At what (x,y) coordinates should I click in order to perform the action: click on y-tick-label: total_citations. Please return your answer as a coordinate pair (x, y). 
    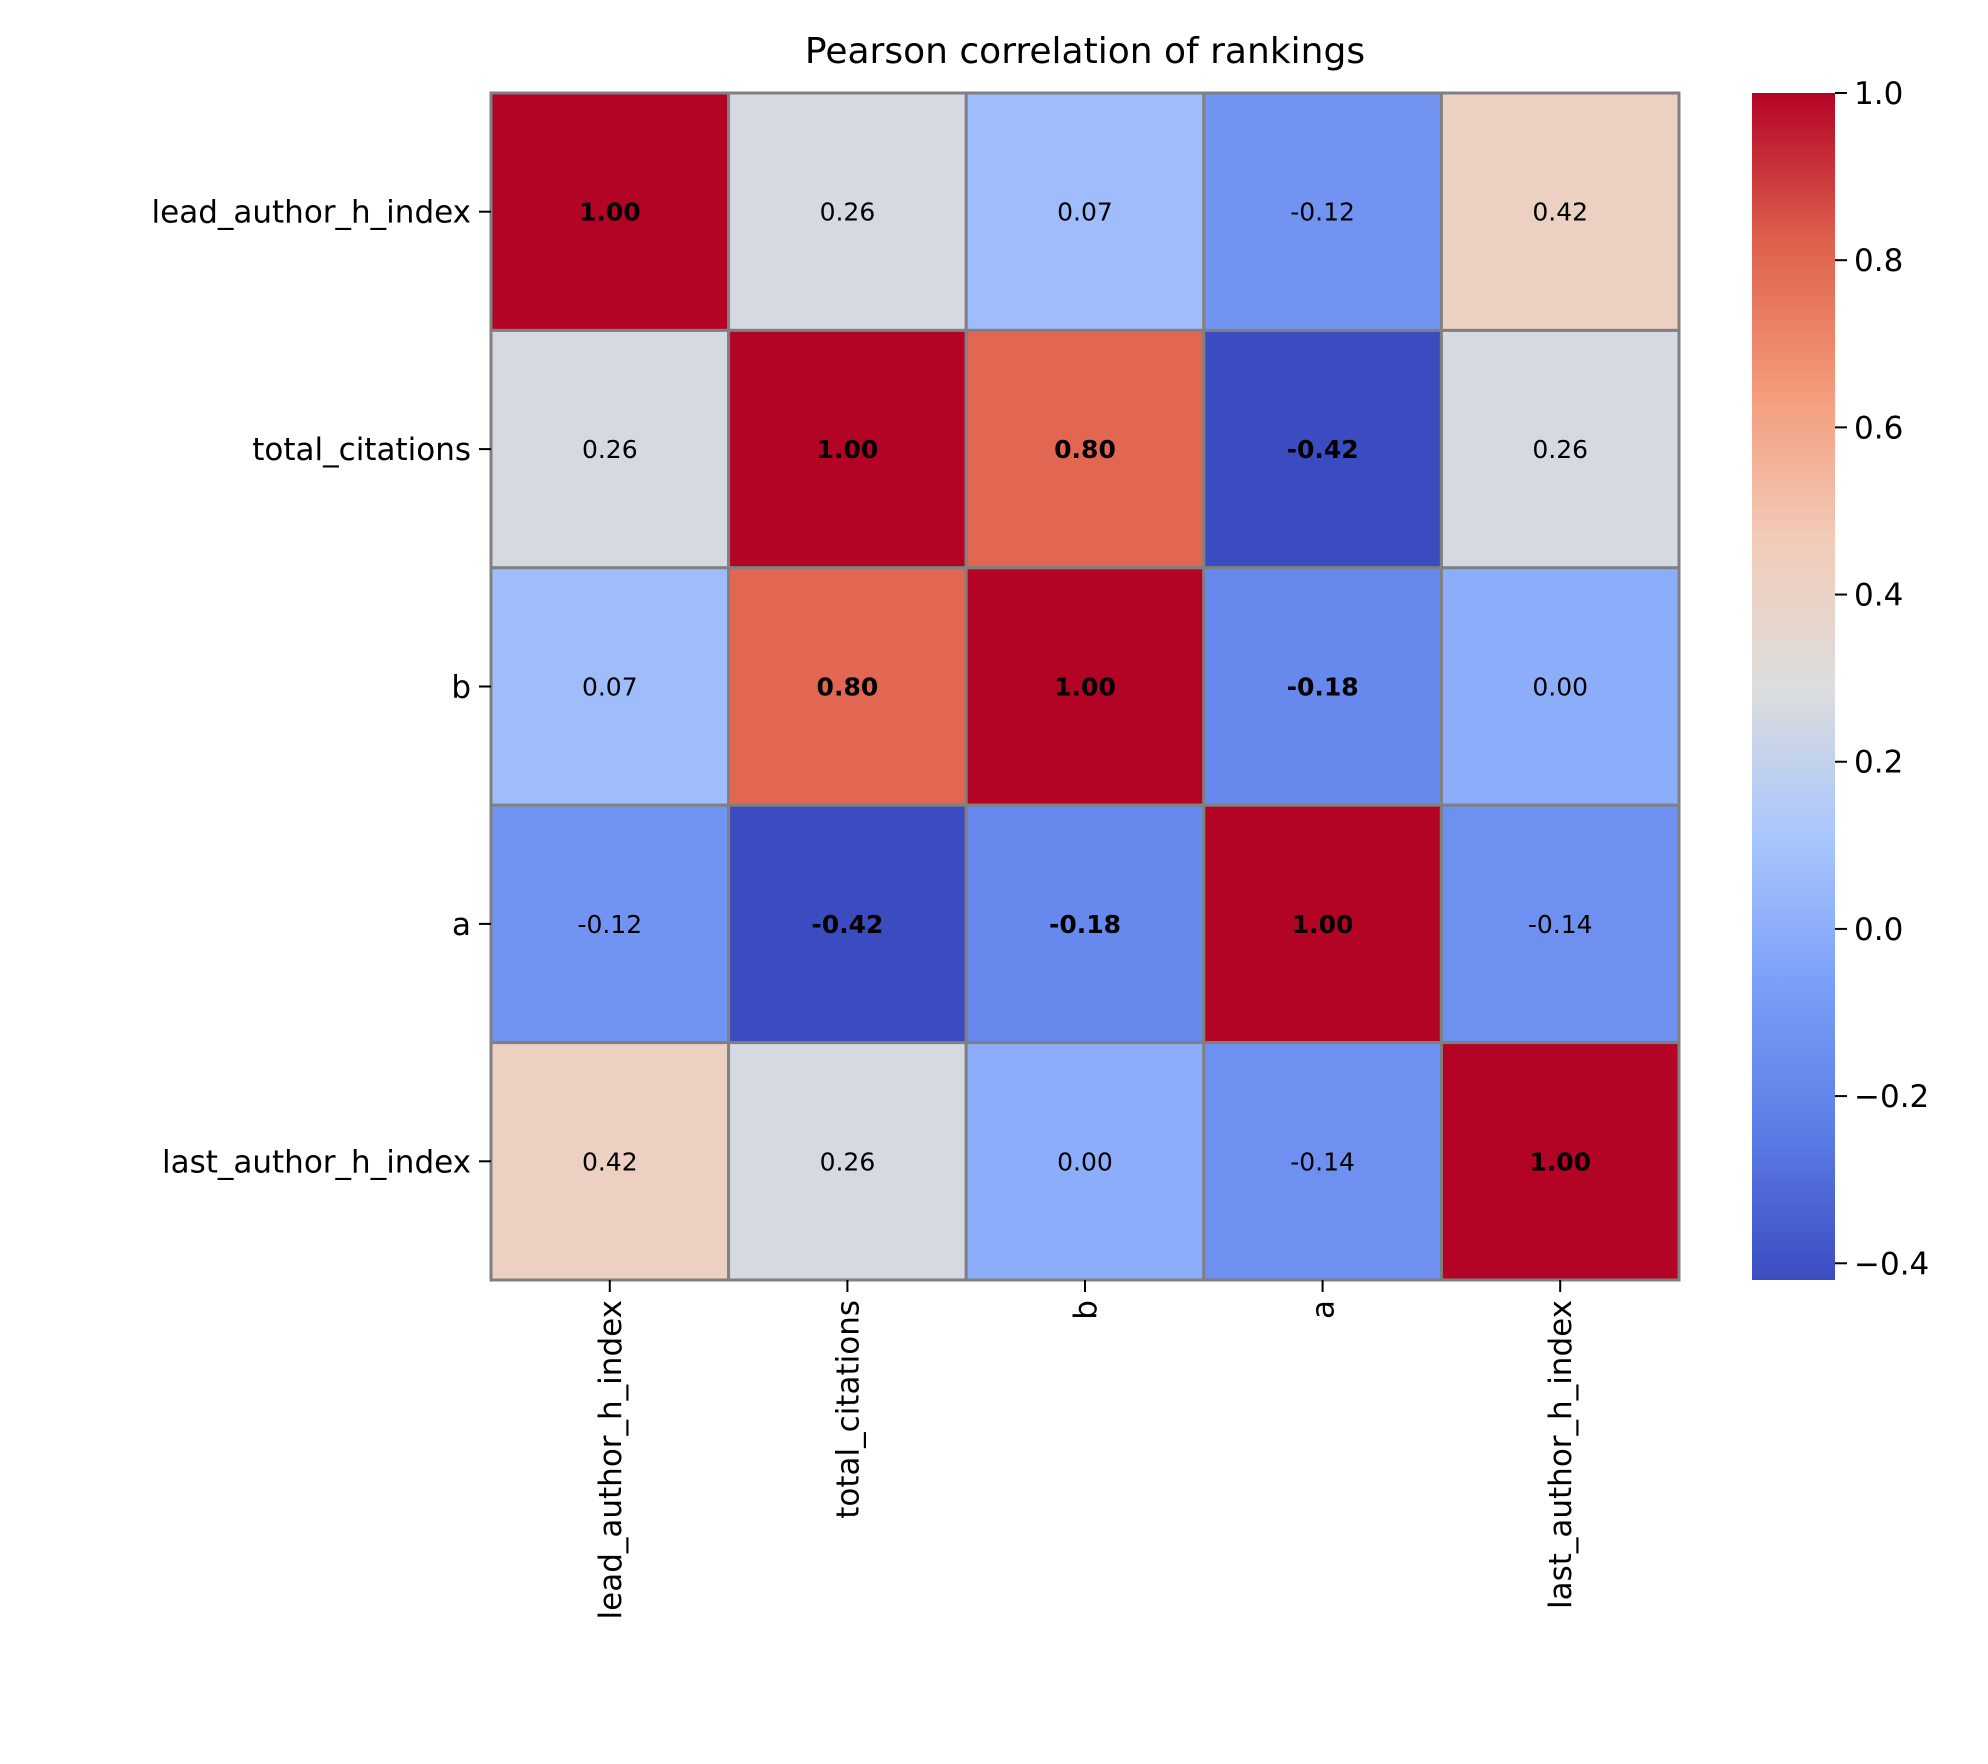
    Looking at the image, I should click on (361, 450).